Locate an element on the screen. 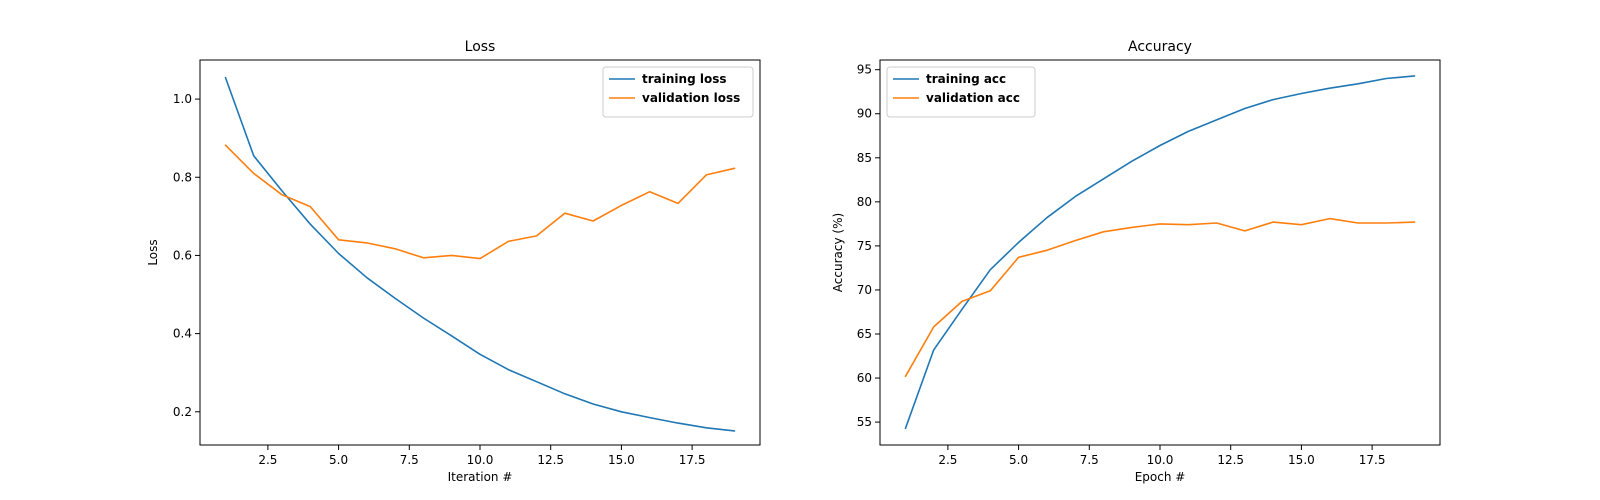  y-tick-label: 55 is located at coordinates (864, 422).